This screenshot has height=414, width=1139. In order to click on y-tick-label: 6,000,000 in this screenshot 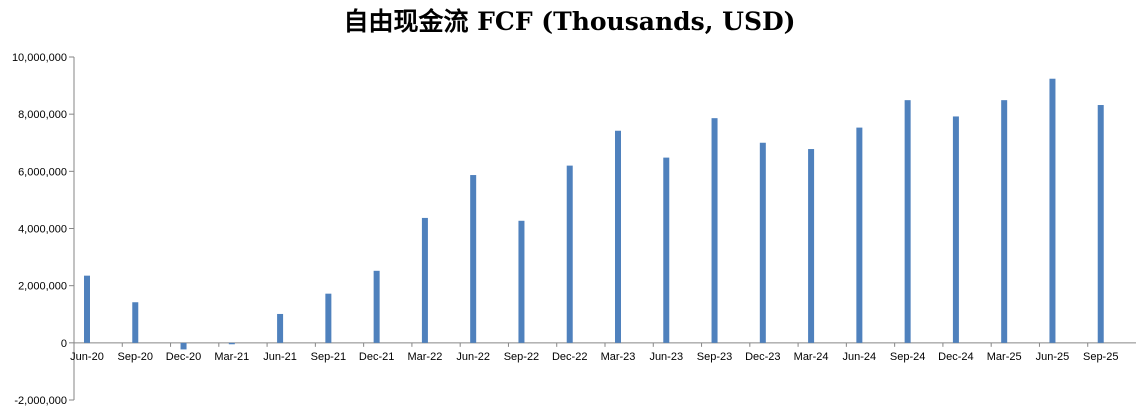, I will do `click(42, 172)`.